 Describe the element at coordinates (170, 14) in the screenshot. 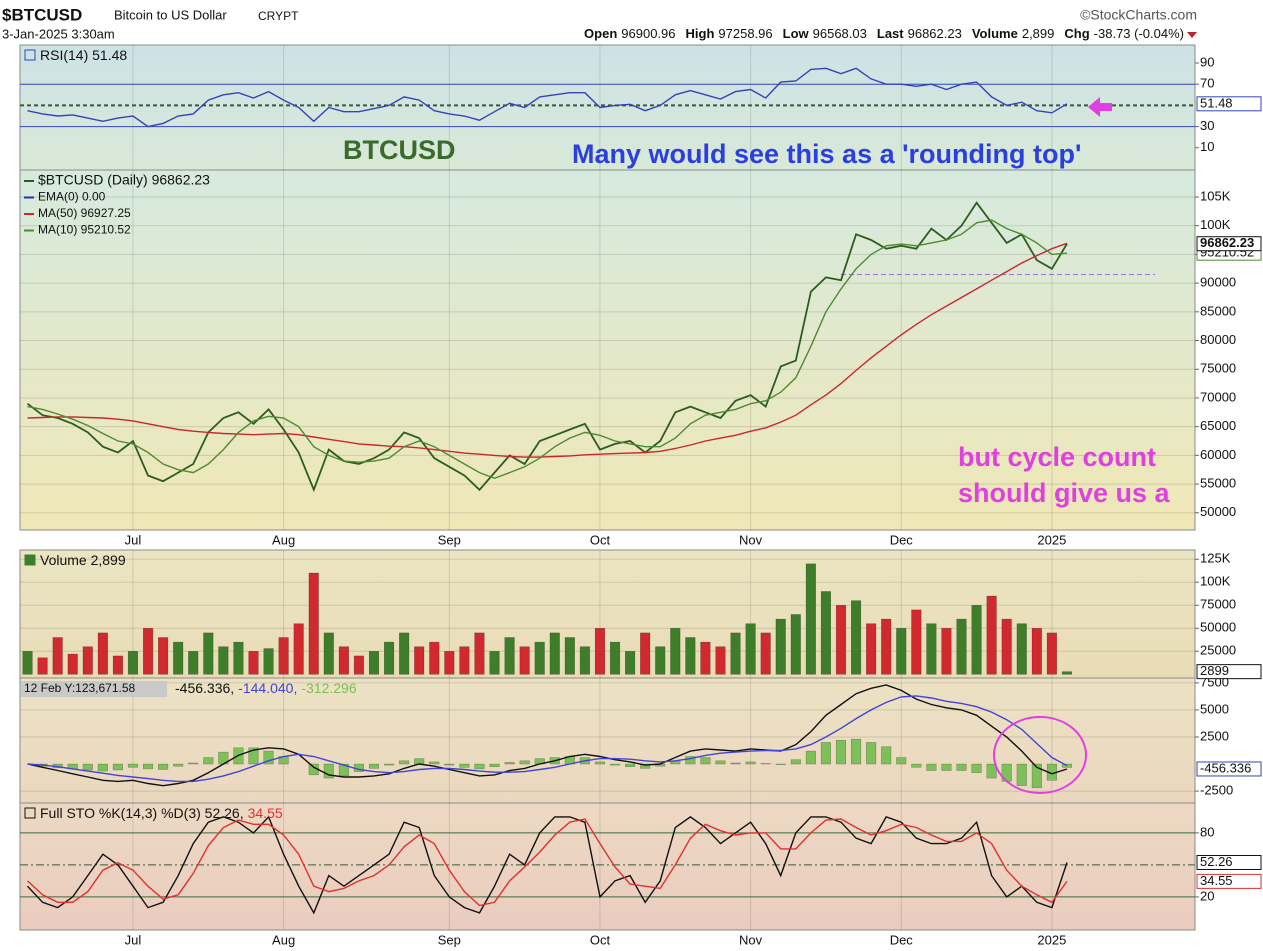

I see `security-name: Bitcoin to US Dollar` at that location.